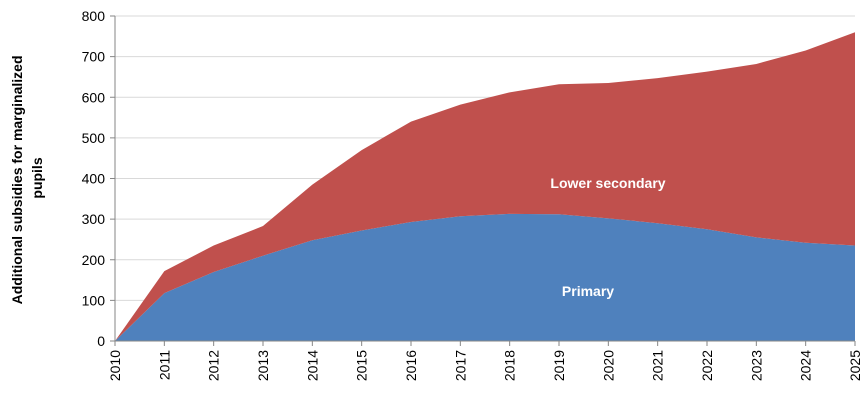 Image resolution: width=861 pixels, height=408 pixels. What do you see at coordinates (263, 365) in the screenshot?
I see `x-tick-label: 2013` at bounding box center [263, 365].